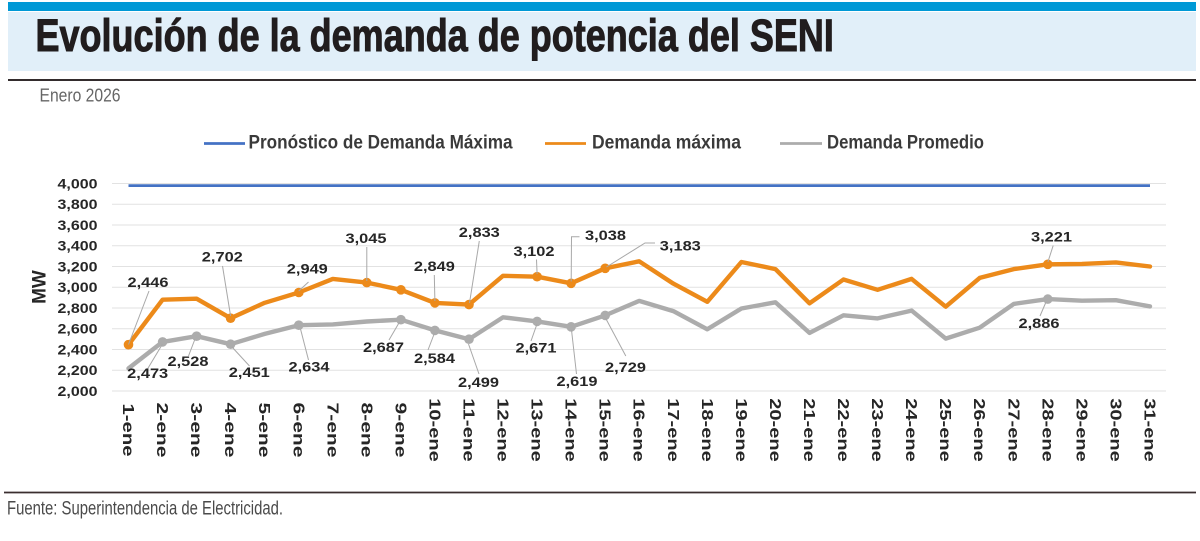 The image size is (1200, 541). What do you see at coordinates (1012, 430) in the screenshot?
I see `svg-text: 27-ene` at bounding box center [1012, 430].